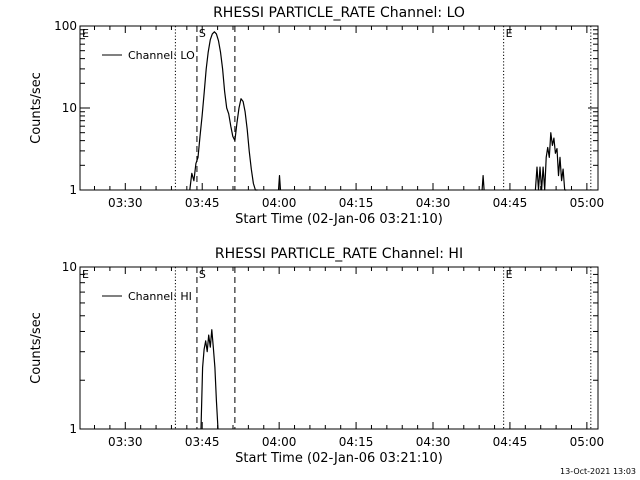 The width and height of the screenshot is (640, 480). What do you see at coordinates (65, 26) in the screenshot?
I see `y-tick-label: 100` at bounding box center [65, 26].